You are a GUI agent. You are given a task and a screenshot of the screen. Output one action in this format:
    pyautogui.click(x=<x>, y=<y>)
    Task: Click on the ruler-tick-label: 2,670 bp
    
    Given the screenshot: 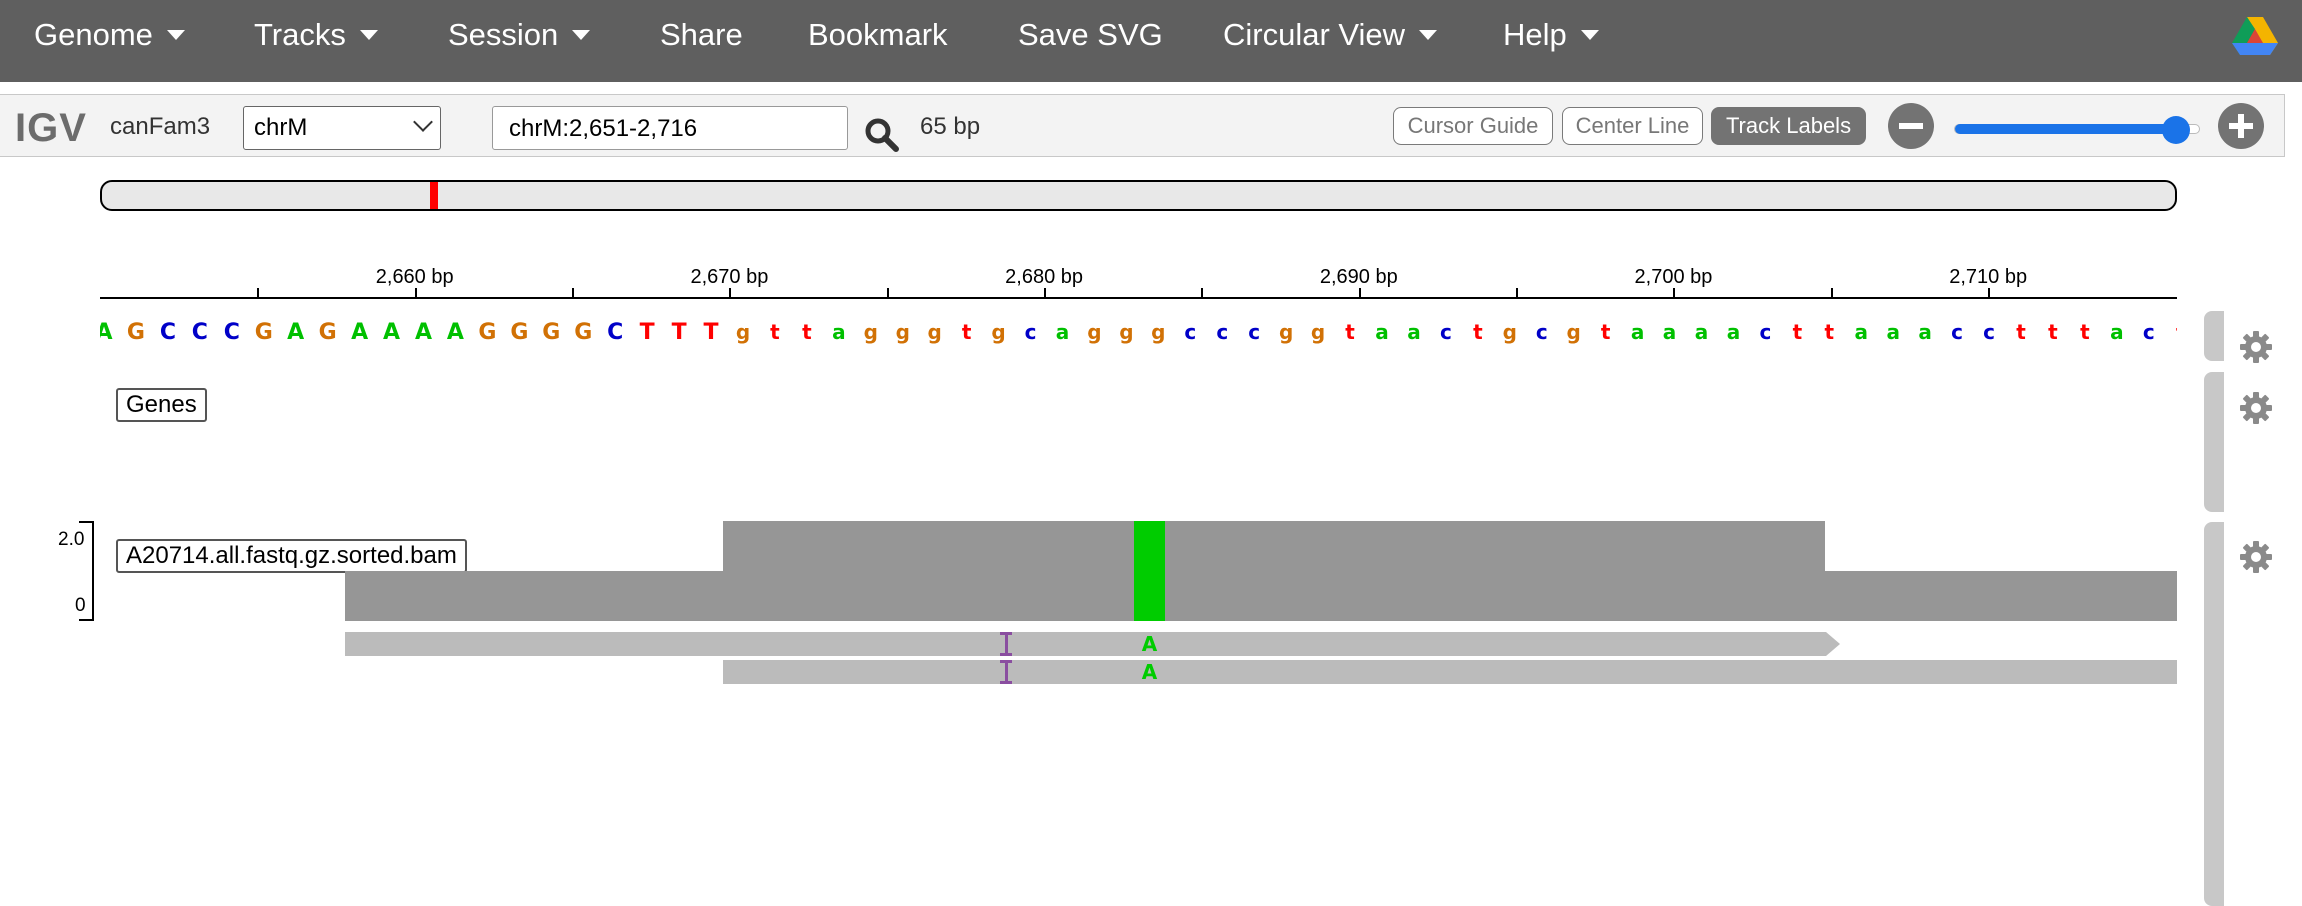 What is the action you would take?
    pyautogui.click(x=729, y=277)
    